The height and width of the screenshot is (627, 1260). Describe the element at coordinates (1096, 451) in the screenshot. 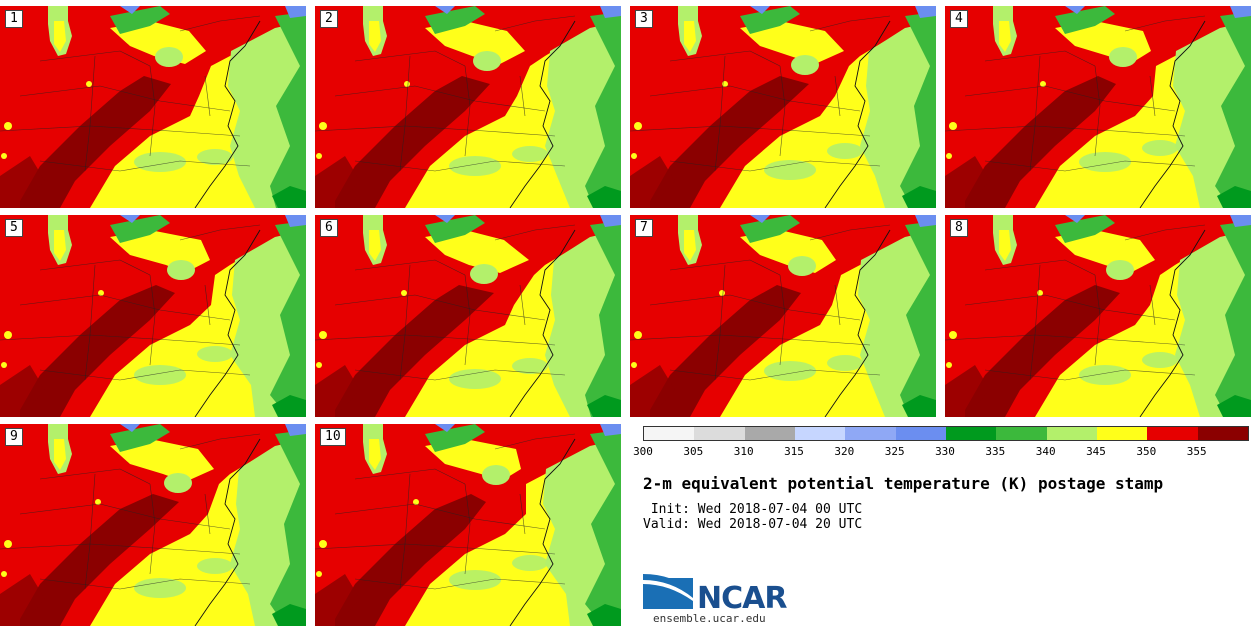

I see `colorbar-tick-label: 345` at that location.